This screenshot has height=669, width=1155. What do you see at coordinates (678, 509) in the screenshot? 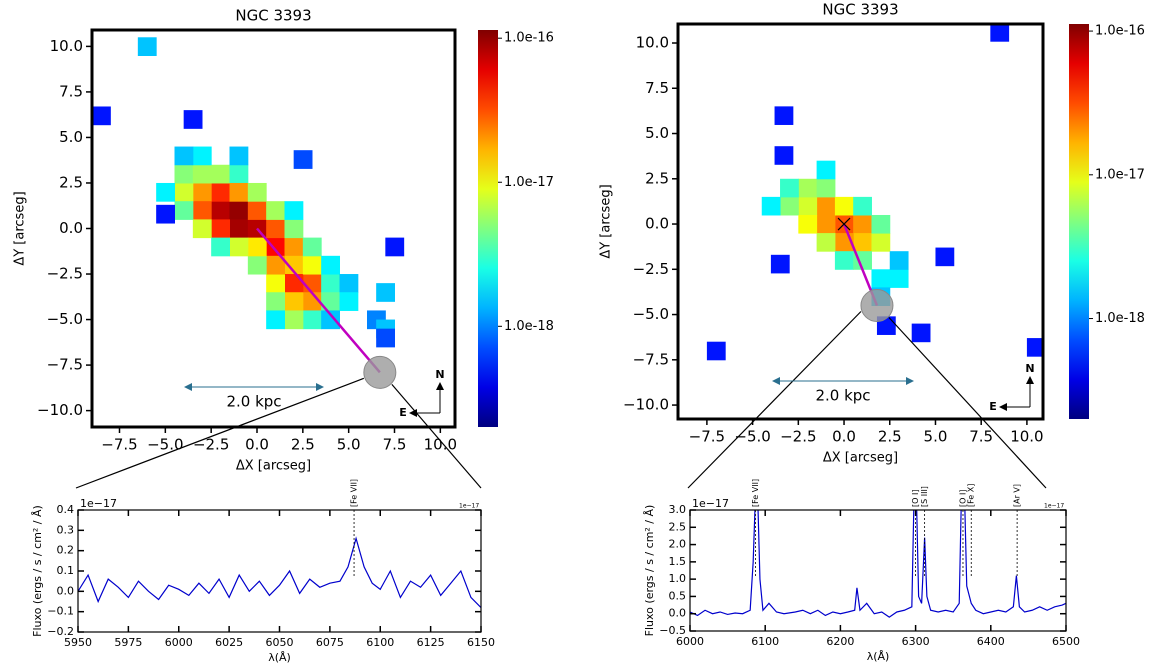
I see `y-tick-label: 3.0` at bounding box center [678, 509].